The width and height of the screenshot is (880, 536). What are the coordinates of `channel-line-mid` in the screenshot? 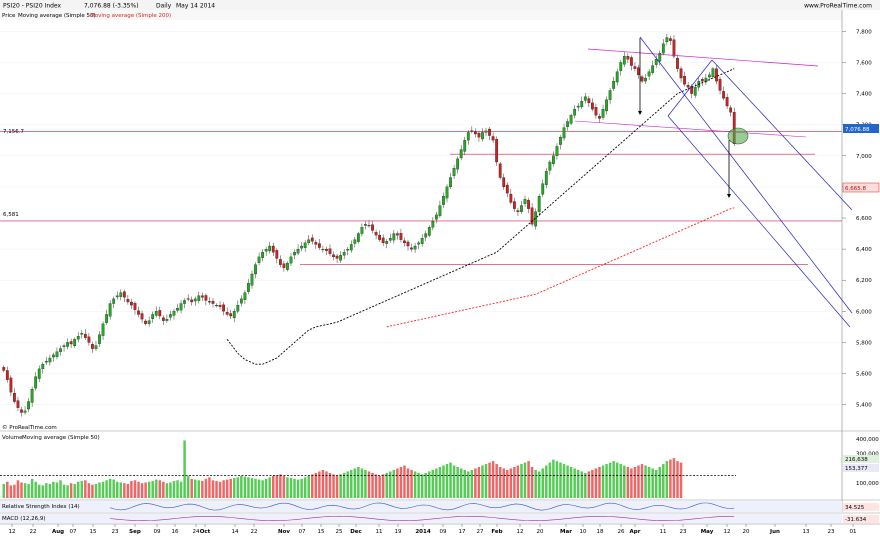 It's located at (782, 135).